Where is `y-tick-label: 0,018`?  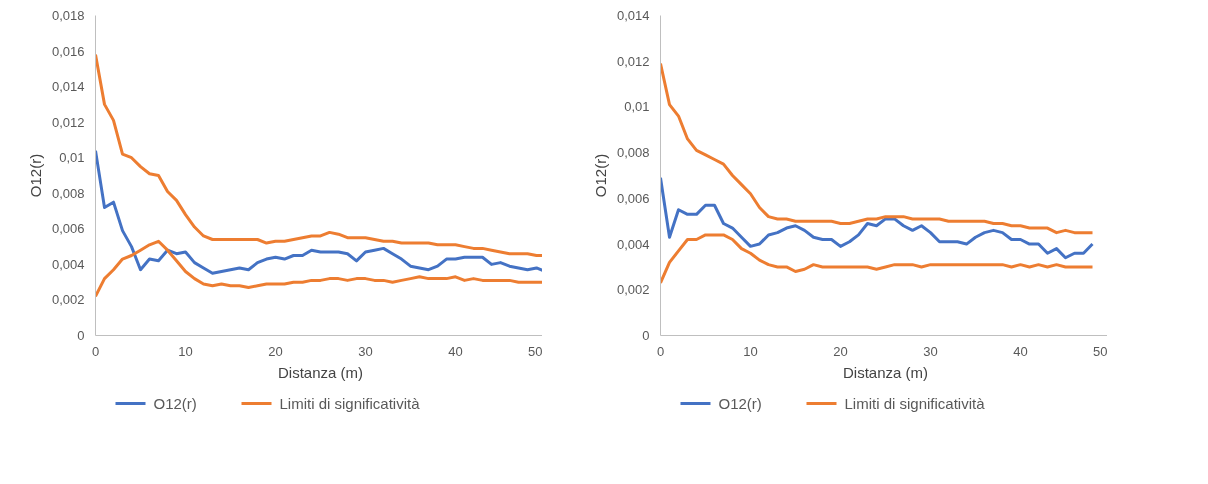 y-tick-label: 0,018 is located at coordinates (68, 15).